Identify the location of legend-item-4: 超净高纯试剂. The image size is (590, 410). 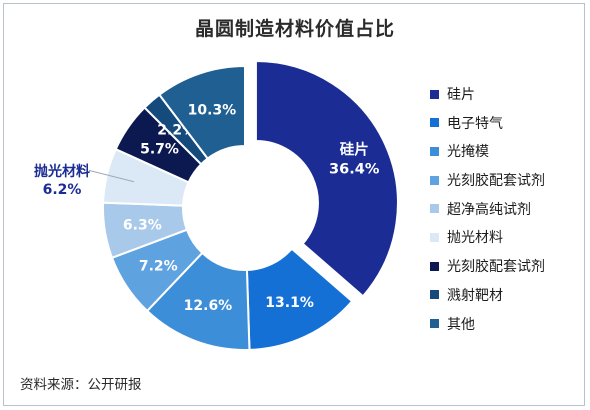
(487, 209).